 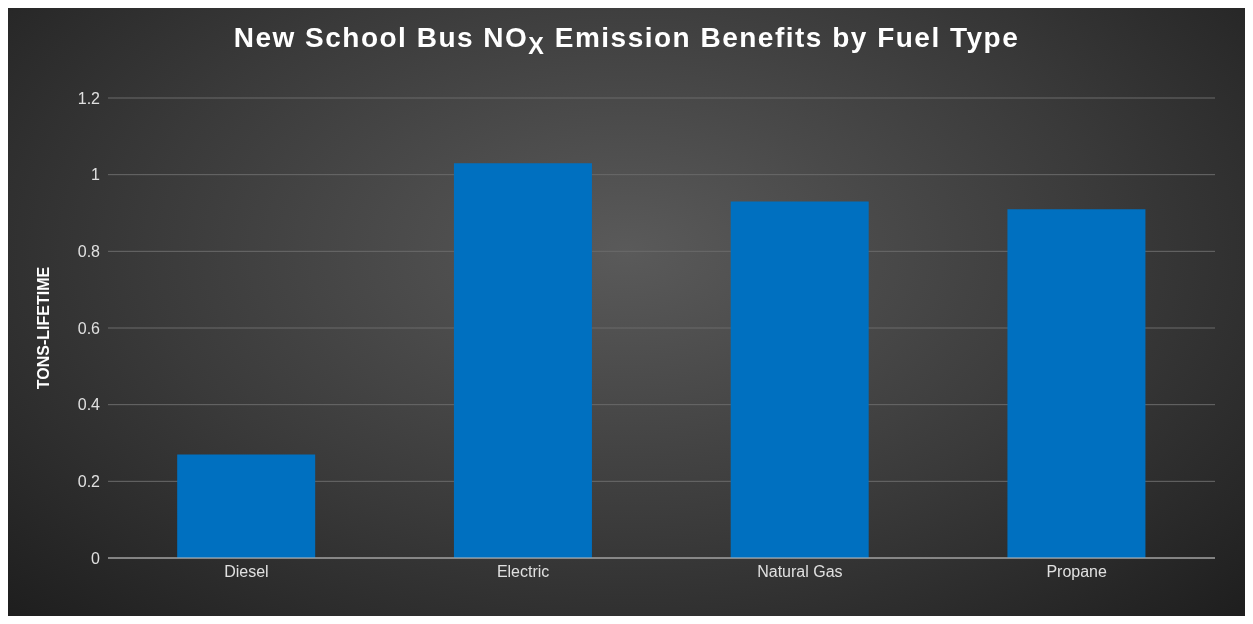 What do you see at coordinates (89, 98) in the screenshot?
I see `y-tick-label: 1.2` at bounding box center [89, 98].